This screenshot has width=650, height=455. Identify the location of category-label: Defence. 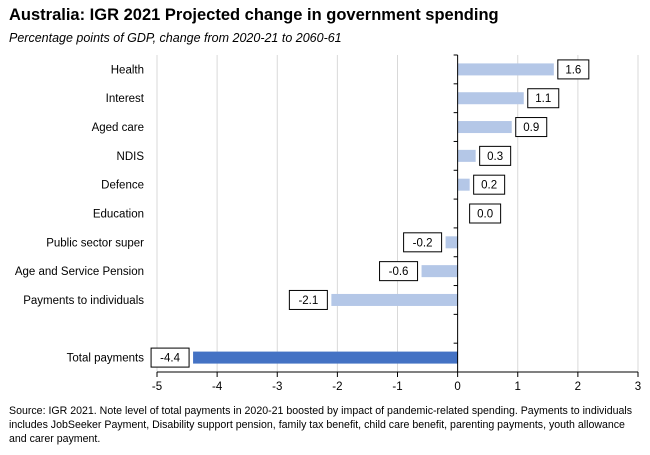
(122, 186).